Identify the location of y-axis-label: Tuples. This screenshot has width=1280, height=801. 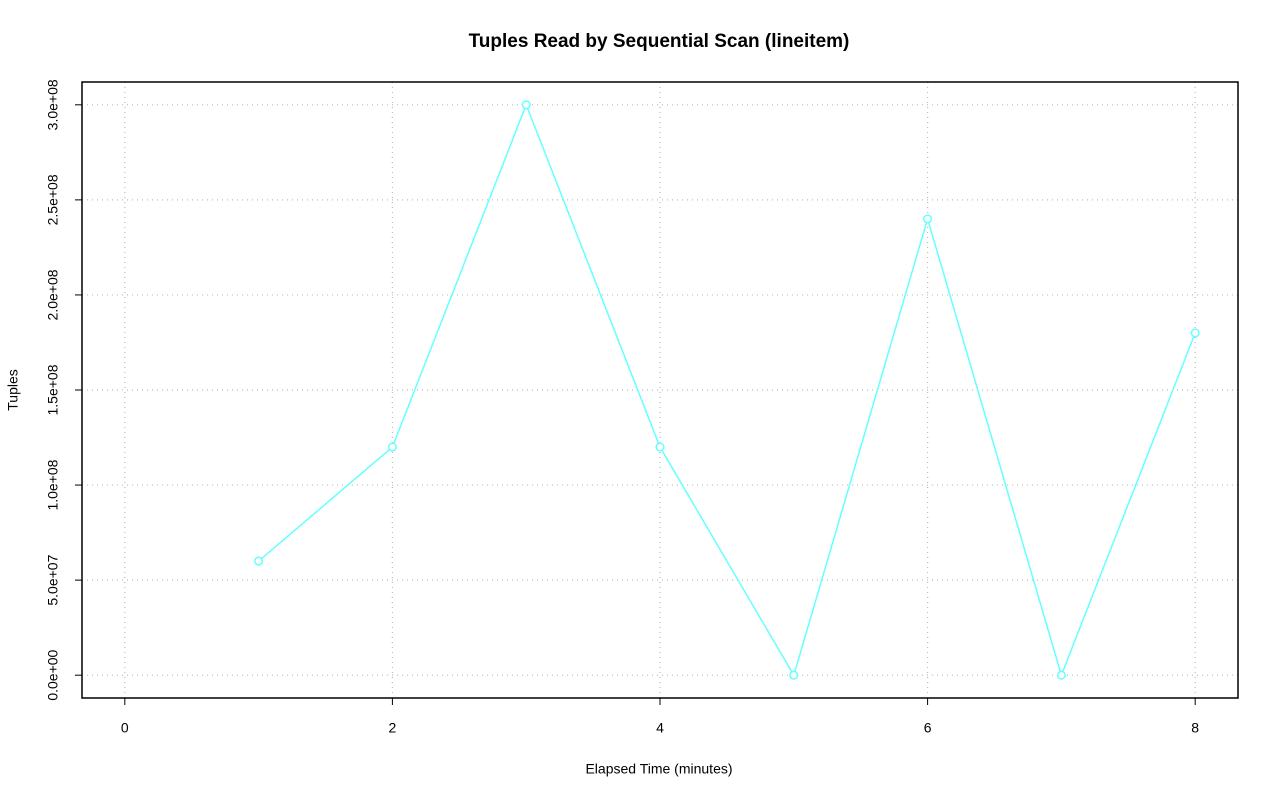
(13, 390).